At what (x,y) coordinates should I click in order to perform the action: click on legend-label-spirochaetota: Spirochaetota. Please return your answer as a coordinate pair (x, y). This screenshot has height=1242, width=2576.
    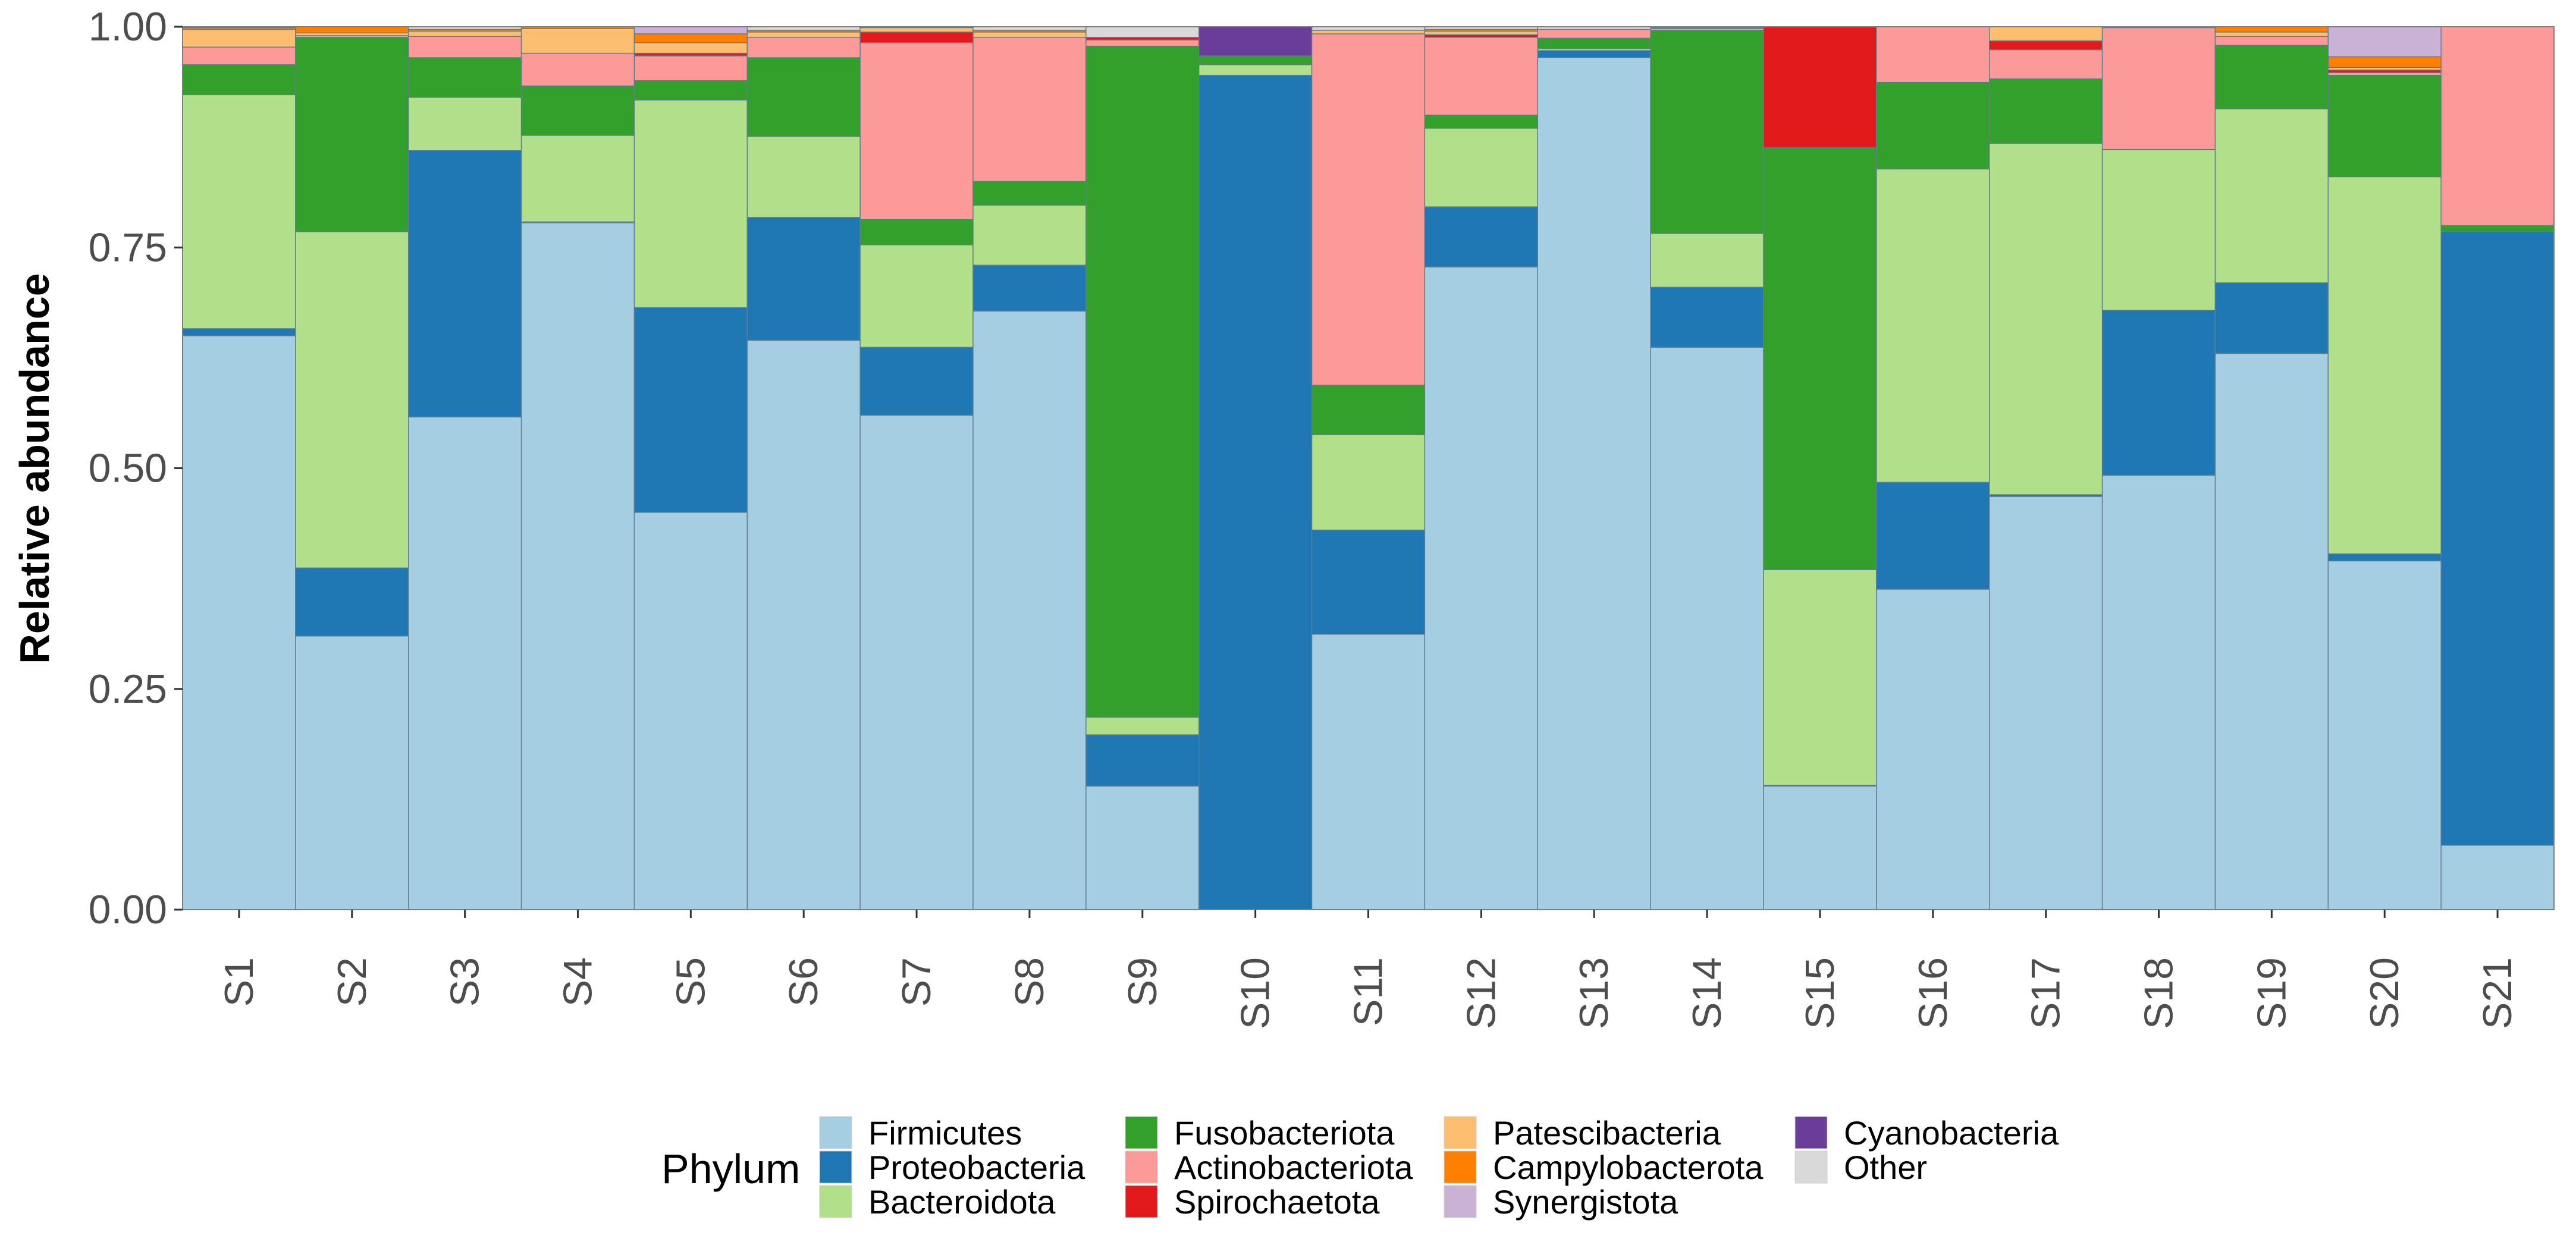
    Looking at the image, I should click on (1277, 1202).